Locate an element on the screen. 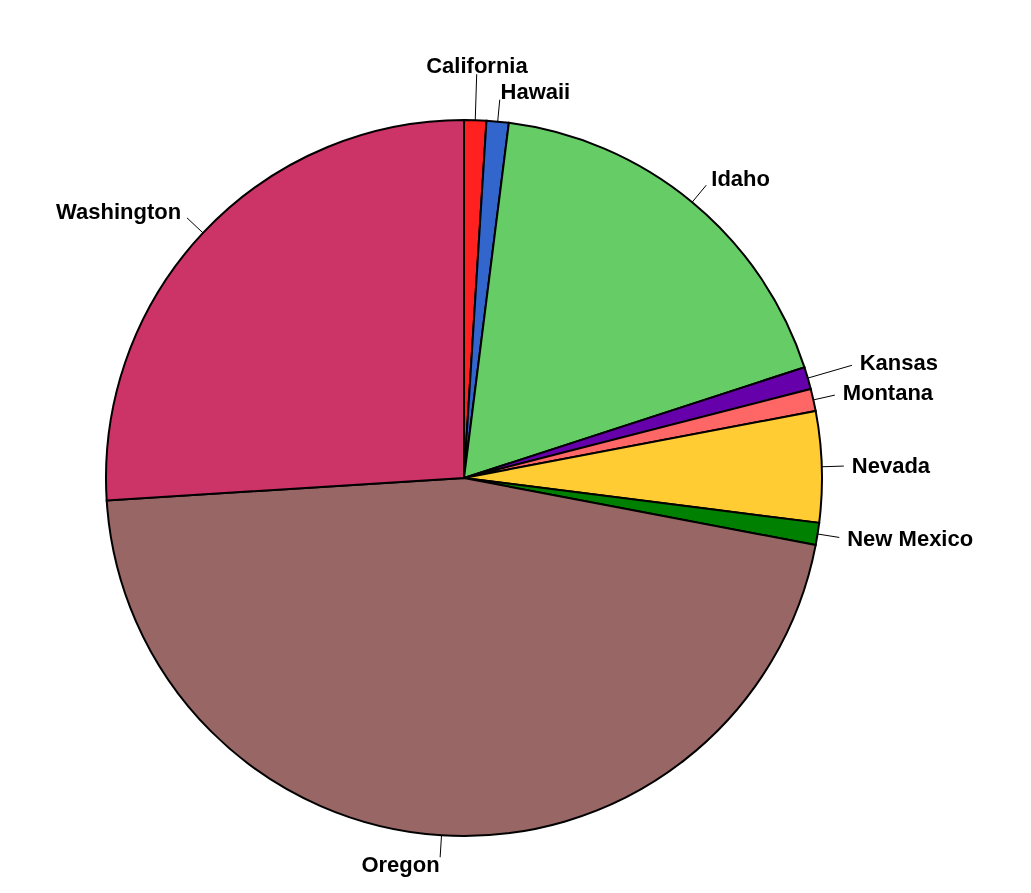 This screenshot has height=893, width=1031. slice-label: Hawaii is located at coordinates (535, 91).